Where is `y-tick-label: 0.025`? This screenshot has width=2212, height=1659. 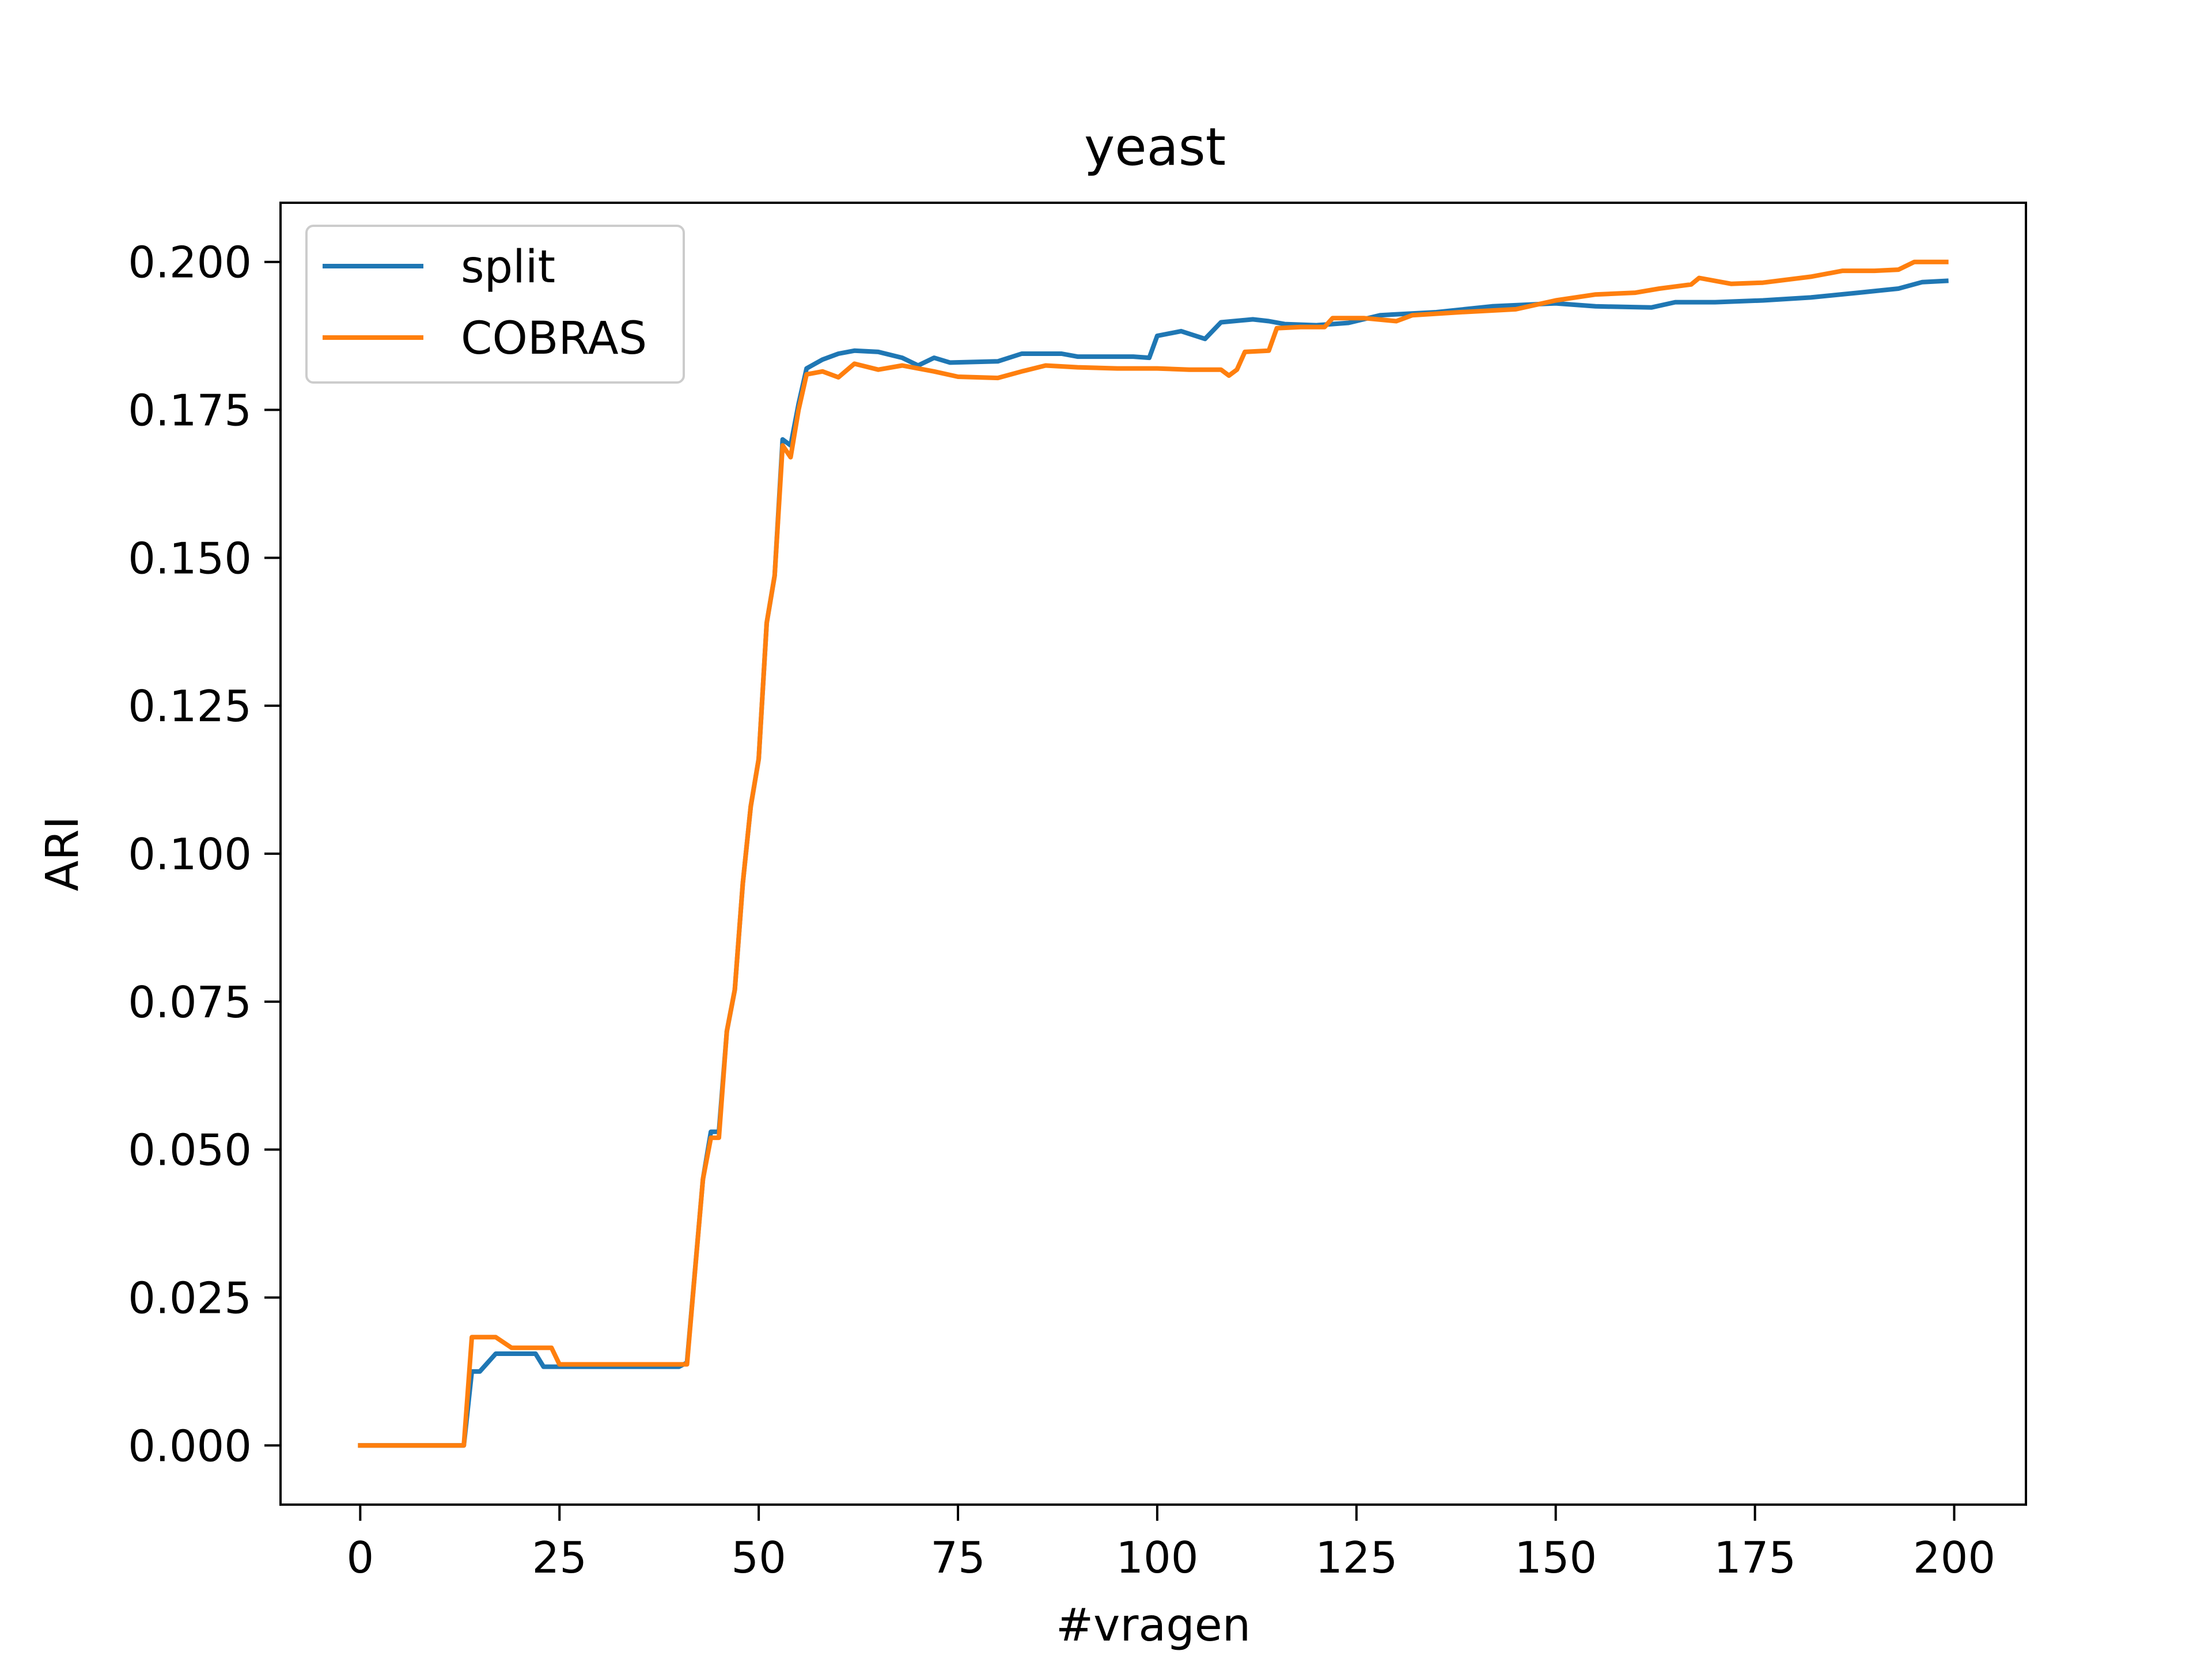
y-tick-label: 0.025 is located at coordinates (190, 1297).